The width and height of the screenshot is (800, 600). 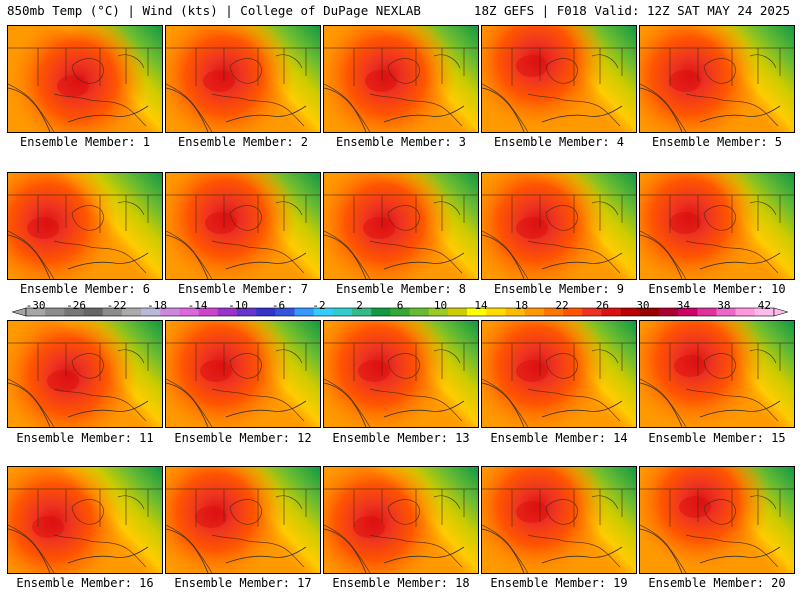 I want to click on colorbar-left-arrow, so click(x=18, y=312).